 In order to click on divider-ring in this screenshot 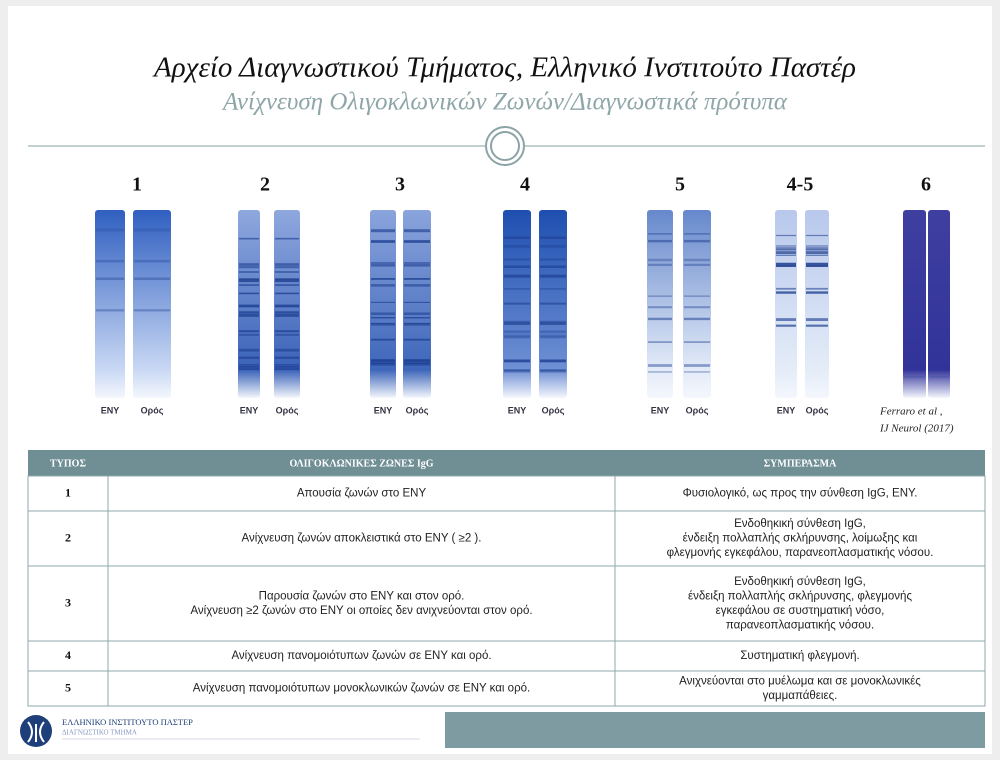, I will do `click(505, 146)`.